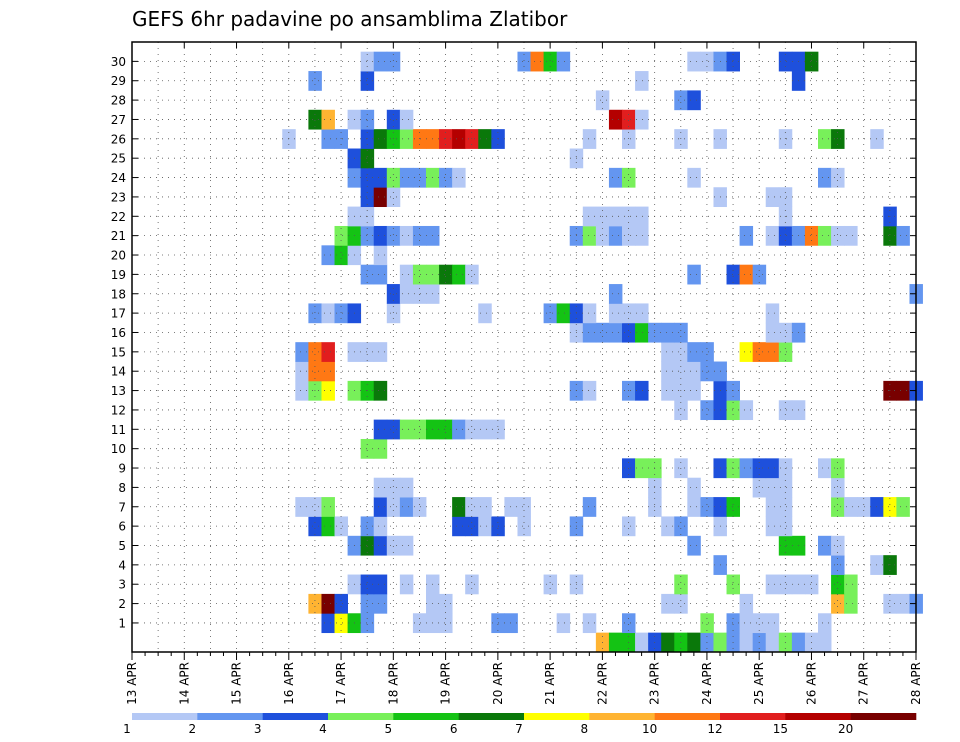 This screenshot has height=742, width=960. I want to click on y-tick-label: 2, so click(122, 604).